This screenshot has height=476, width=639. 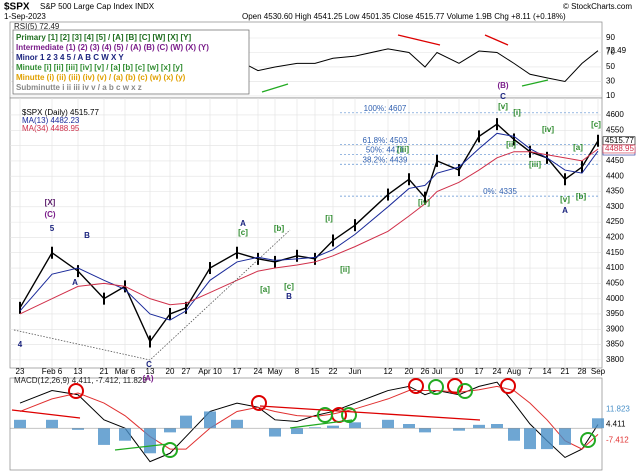 What do you see at coordinates (385, 140) in the screenshot?
I see `fib-label: 61.8%: 4503` at bounding box center [385, 140].